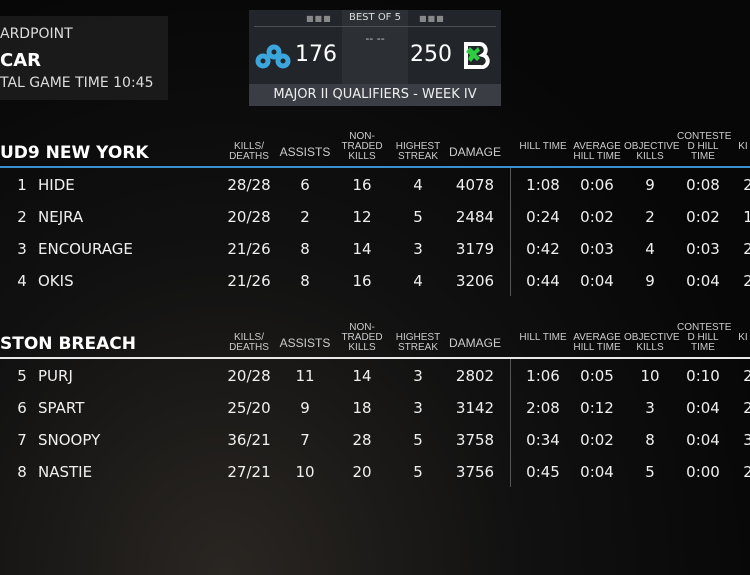 This screenshot has height=575, width=750. What do you see at coordinates (249, 440) in the screenshot?
I see `stat-kd: 36/21` at bounding box center [249, 440].